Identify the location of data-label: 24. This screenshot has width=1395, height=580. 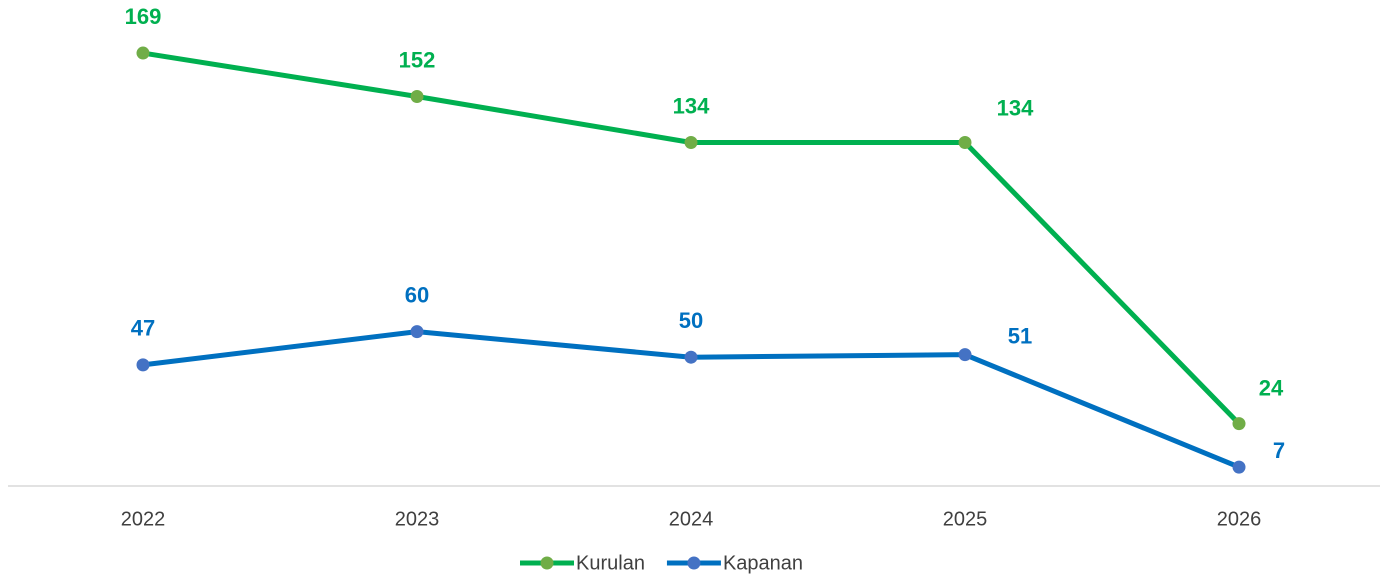
(1271, 387).